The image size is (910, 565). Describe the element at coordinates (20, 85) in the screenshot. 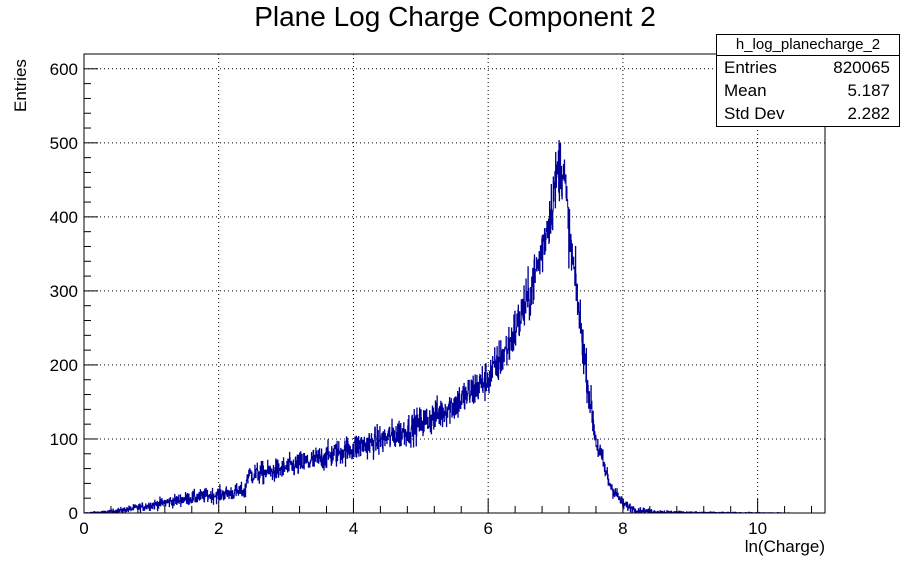

I see `y-axis-label: Entries` at that location.